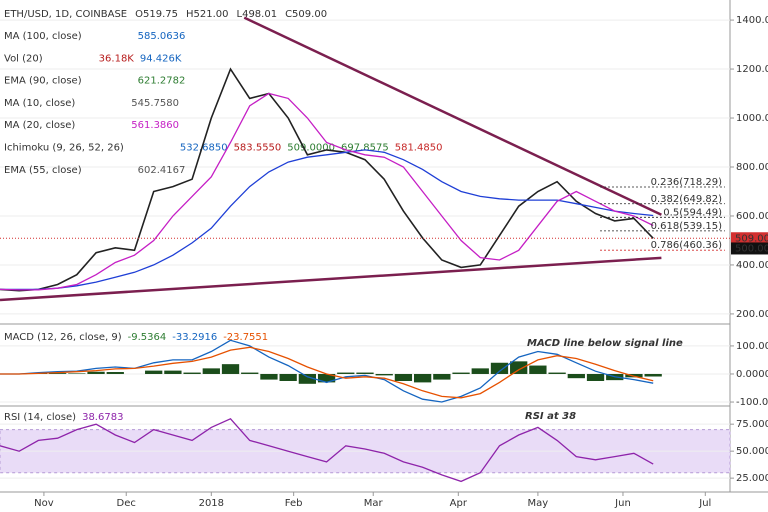 This screenshot has width=768, height=512. What do you see at coordinates (365, 148) in the screenshot?
I see `indicator-value: 697.8575` at bounding box center [365, 148].